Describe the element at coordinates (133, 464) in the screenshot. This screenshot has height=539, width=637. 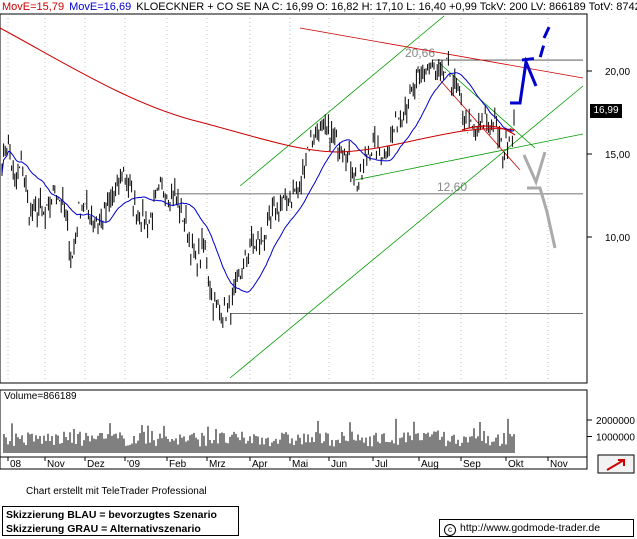
I see `x-tick-label: '09` at that location.